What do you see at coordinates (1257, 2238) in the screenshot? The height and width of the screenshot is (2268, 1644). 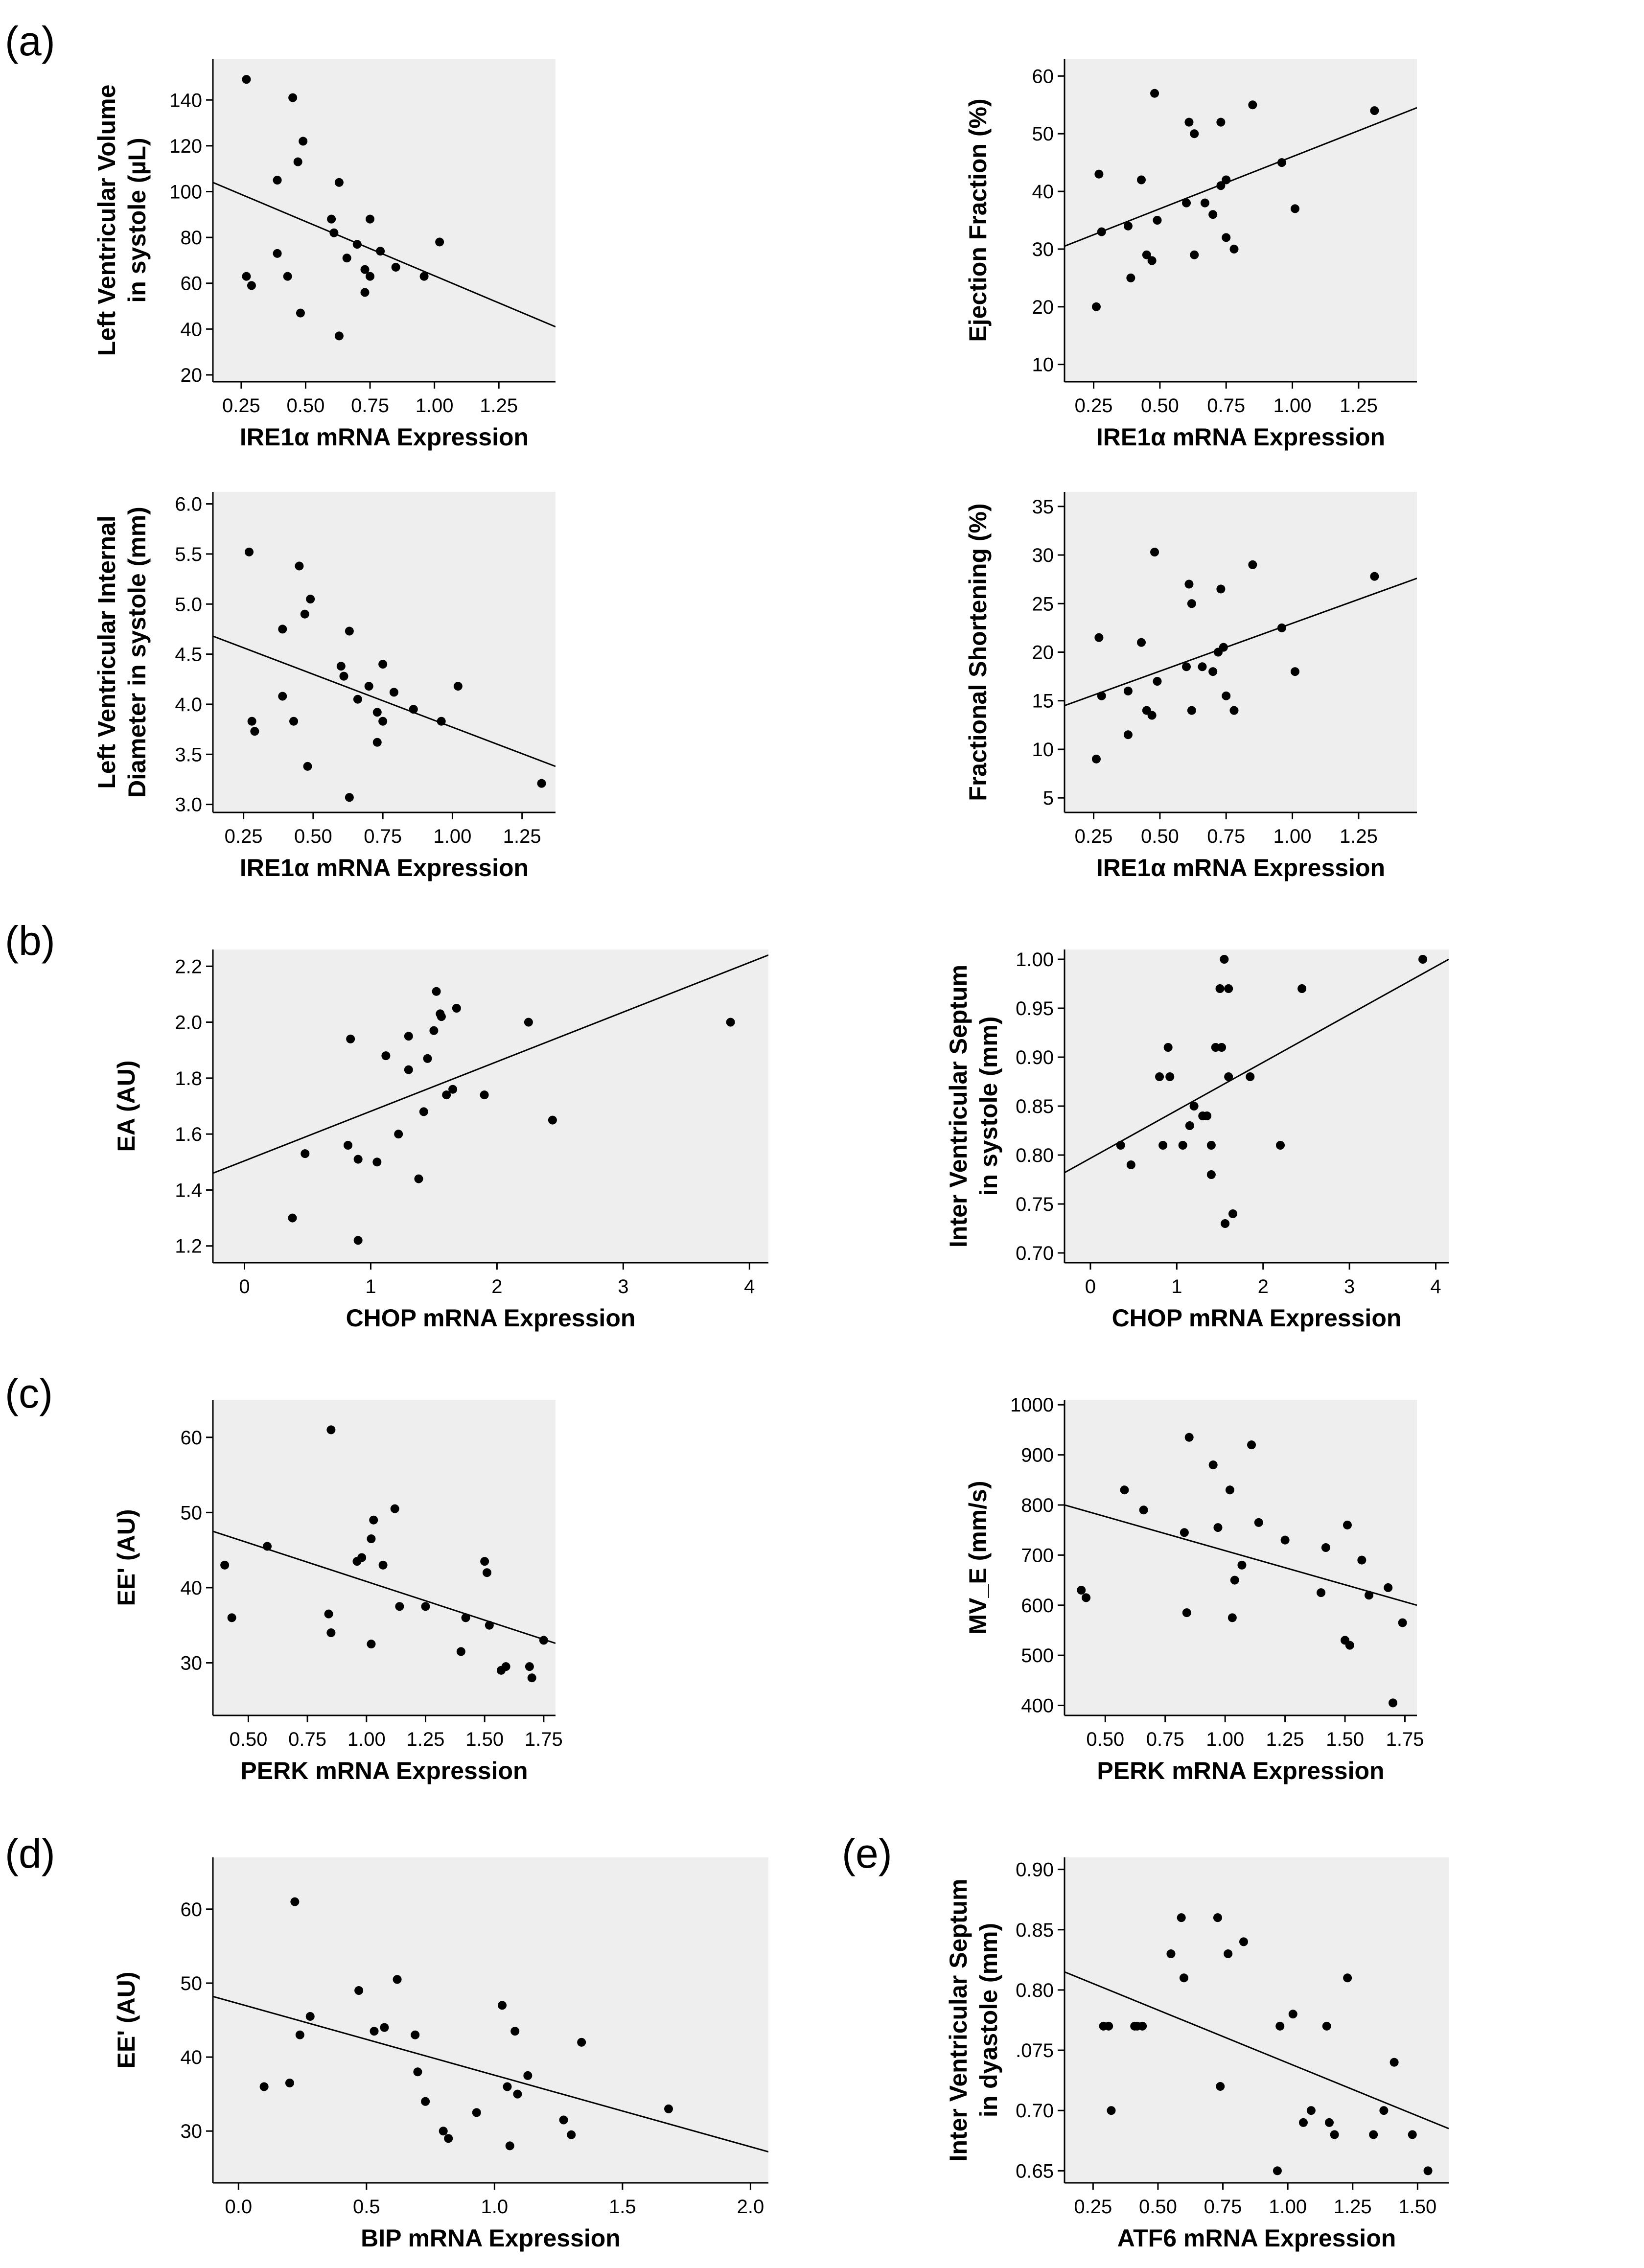 I see `chart-e1-x-axis-title: ATF6 mRNA Expression` at bounding box center [1257, 2238].